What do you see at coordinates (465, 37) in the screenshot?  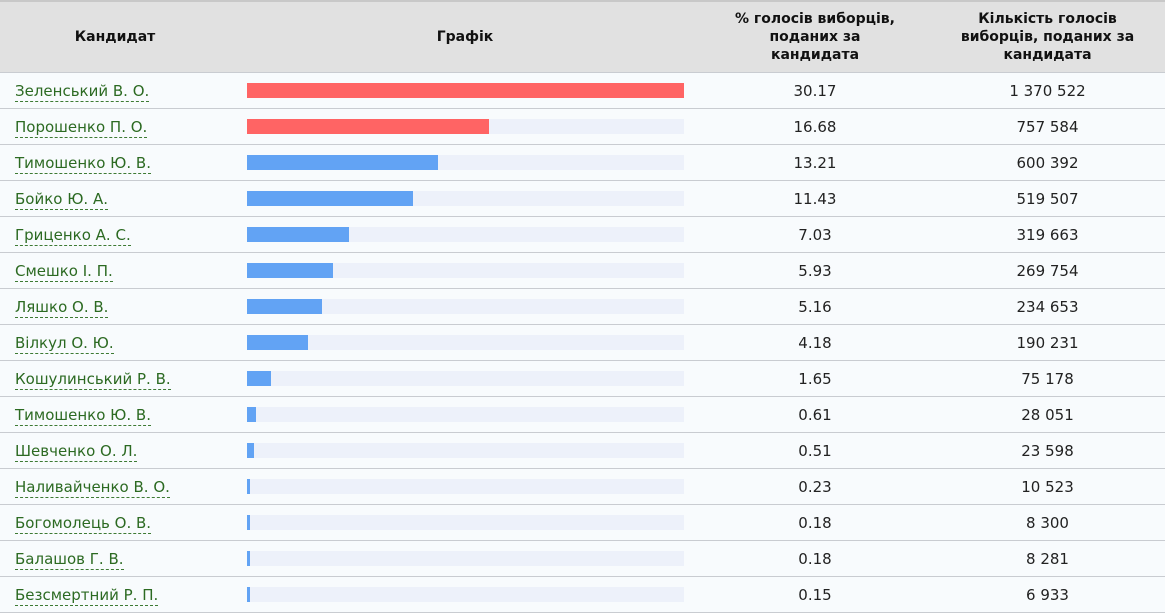 I see `header-chart: Графік` at bounding box center [465, 37].